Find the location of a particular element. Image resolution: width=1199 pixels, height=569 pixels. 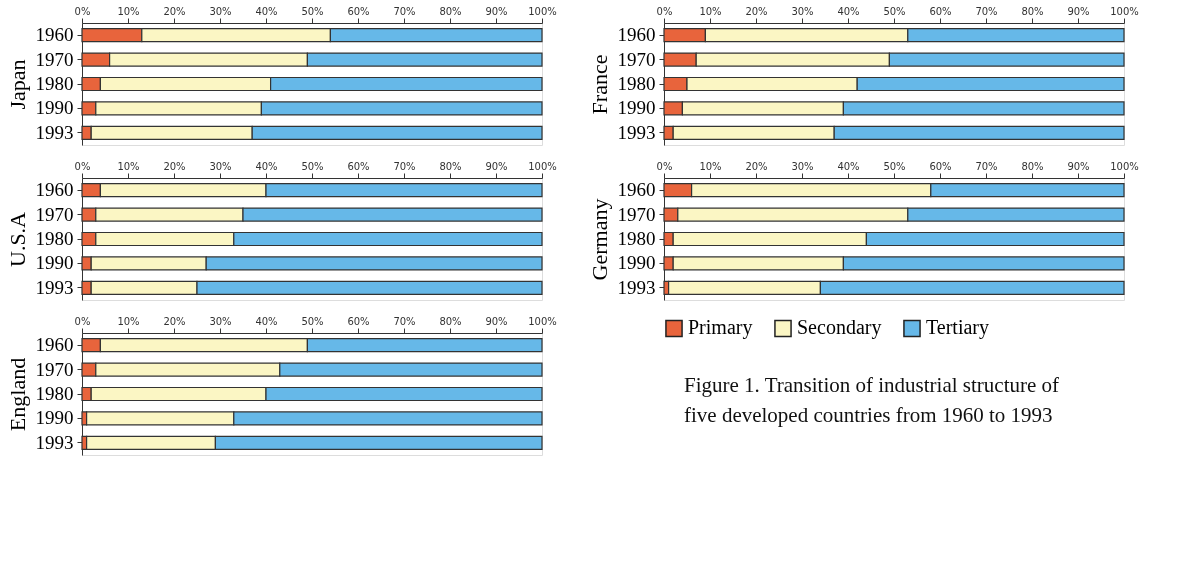

y-axis-title: England is located at coordinates (17, 394).